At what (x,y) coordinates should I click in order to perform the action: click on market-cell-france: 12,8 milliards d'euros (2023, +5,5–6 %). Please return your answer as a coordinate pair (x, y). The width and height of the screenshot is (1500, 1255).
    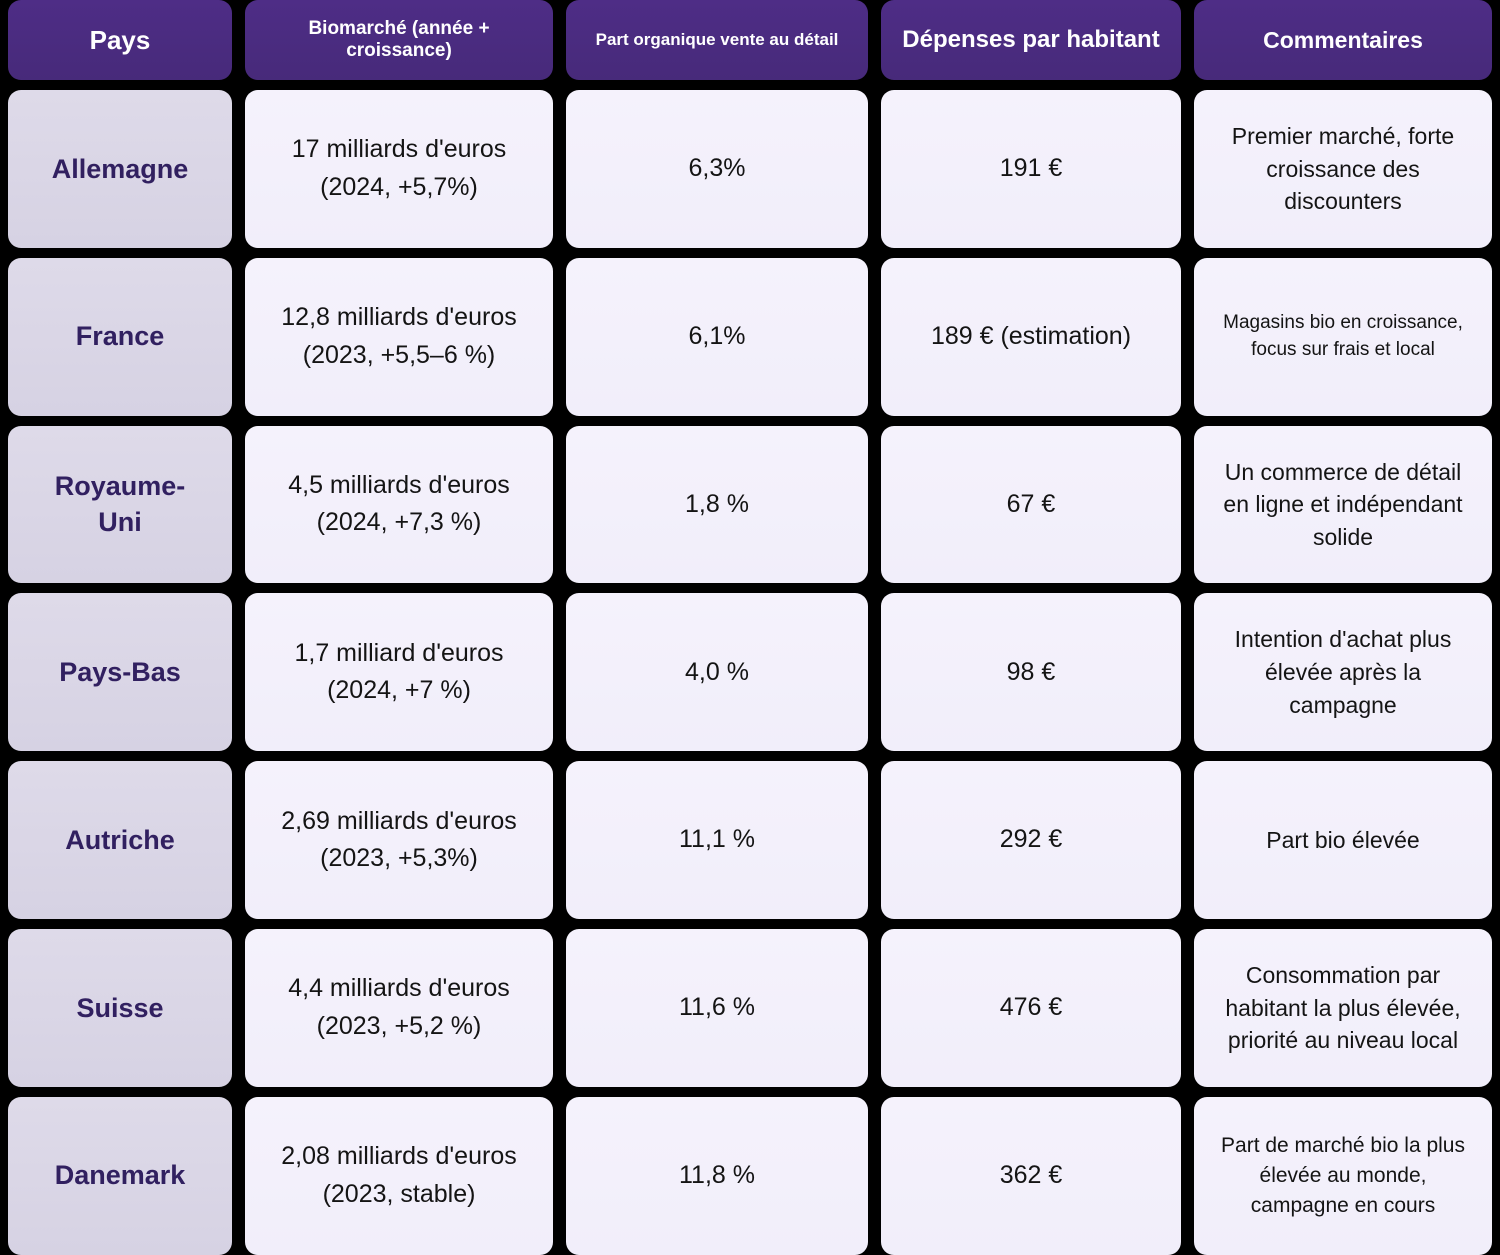
    Looking at the image, I should click on (399, 336).